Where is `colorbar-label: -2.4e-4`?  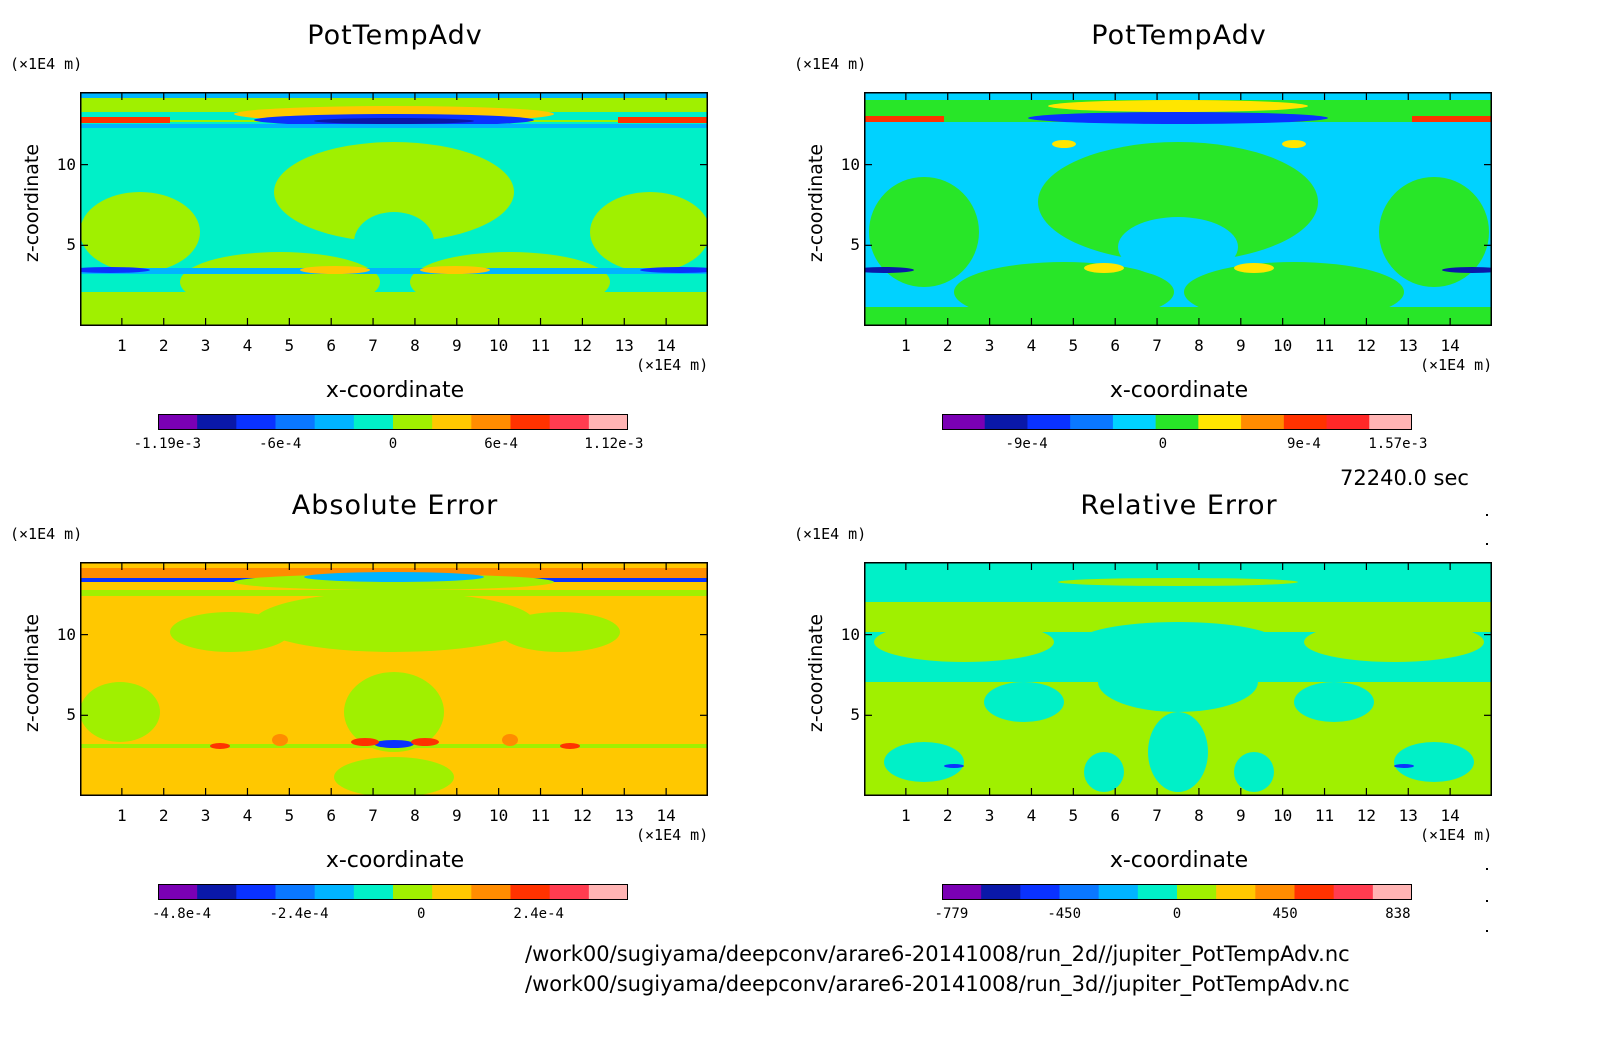 colorbar-label: -2.4e-4 is located at coordinates (299, 914).